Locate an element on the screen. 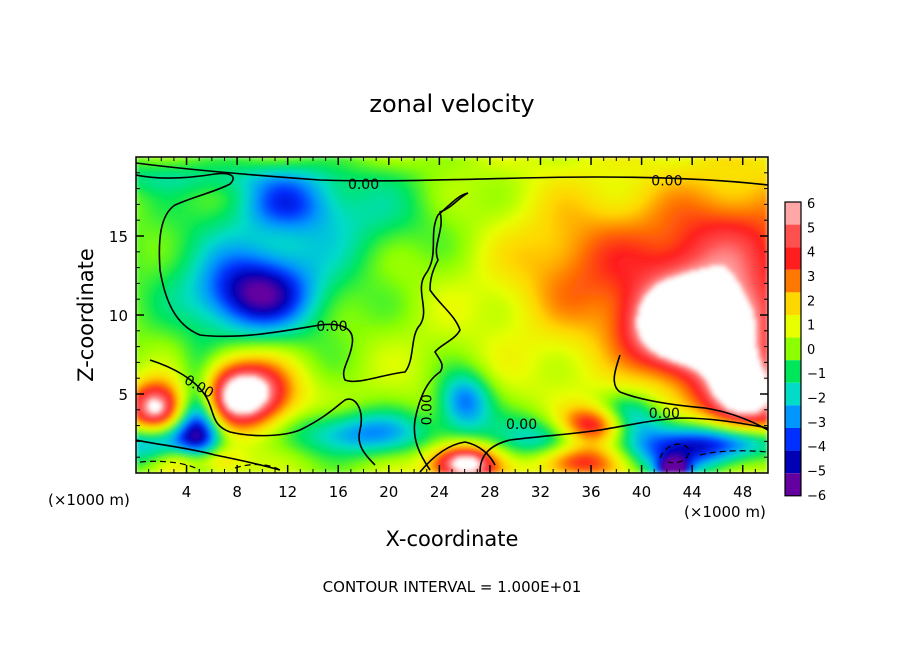 The height and width of the screenshot is (654, 904). colorbar-label: −3 is located at coordinates (816, 423).